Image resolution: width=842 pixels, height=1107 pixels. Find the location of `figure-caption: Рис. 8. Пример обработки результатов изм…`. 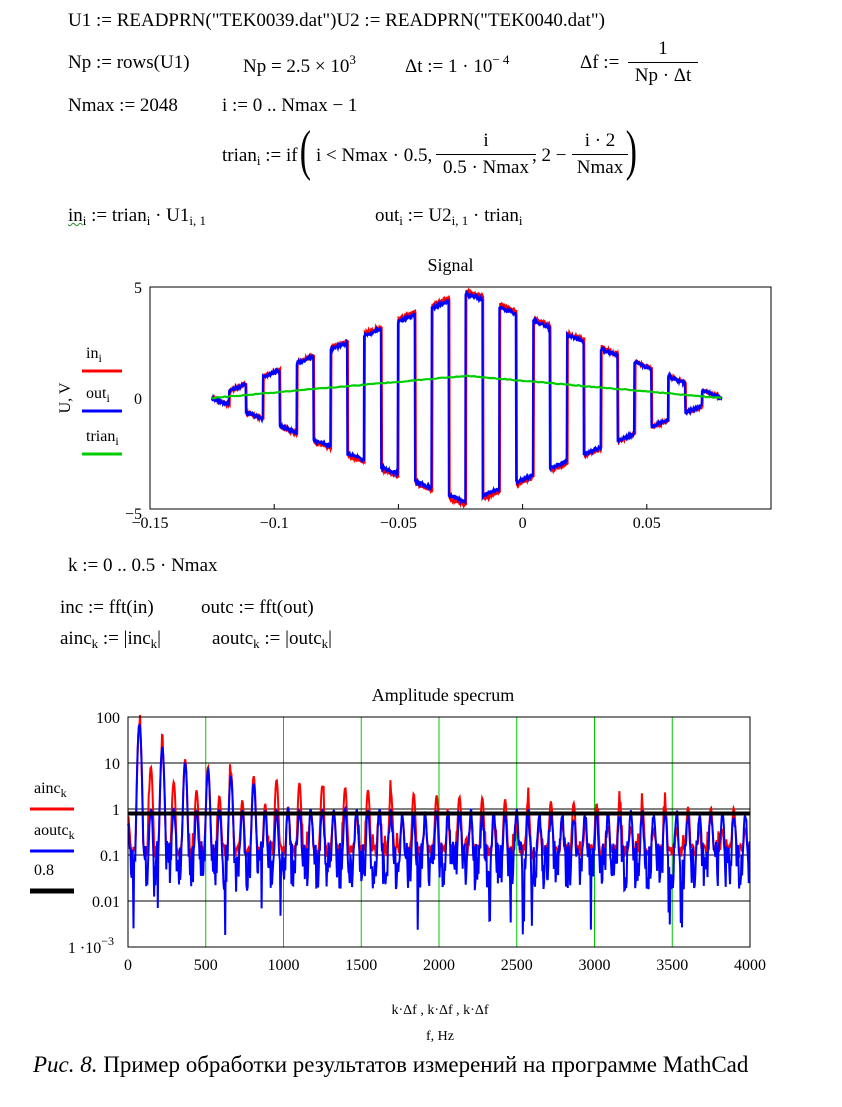

figure-caption: Рис. 8. Пример обработки результатов изм… is located at coordinates (390, 1065).